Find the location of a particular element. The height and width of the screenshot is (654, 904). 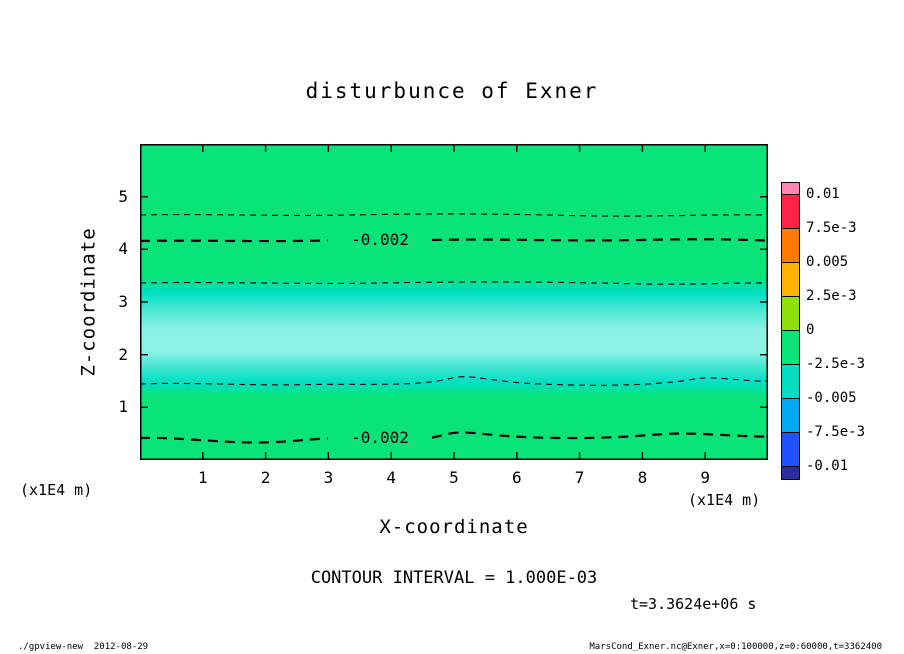

x-tick-label: 8 is located at coordinates (642, 477).